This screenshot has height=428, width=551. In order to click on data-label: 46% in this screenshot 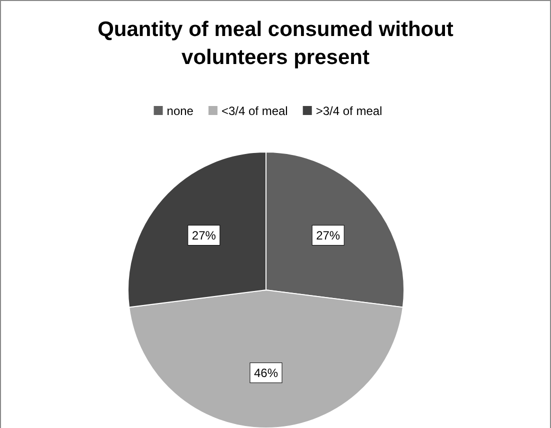, I will do `click(266, 373)`.